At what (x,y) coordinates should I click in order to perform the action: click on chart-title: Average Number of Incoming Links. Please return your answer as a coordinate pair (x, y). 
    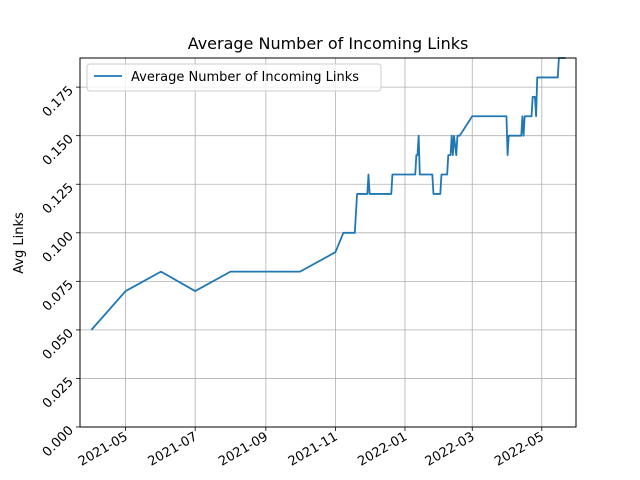
    Looking at the image, I should click on (328, 43).